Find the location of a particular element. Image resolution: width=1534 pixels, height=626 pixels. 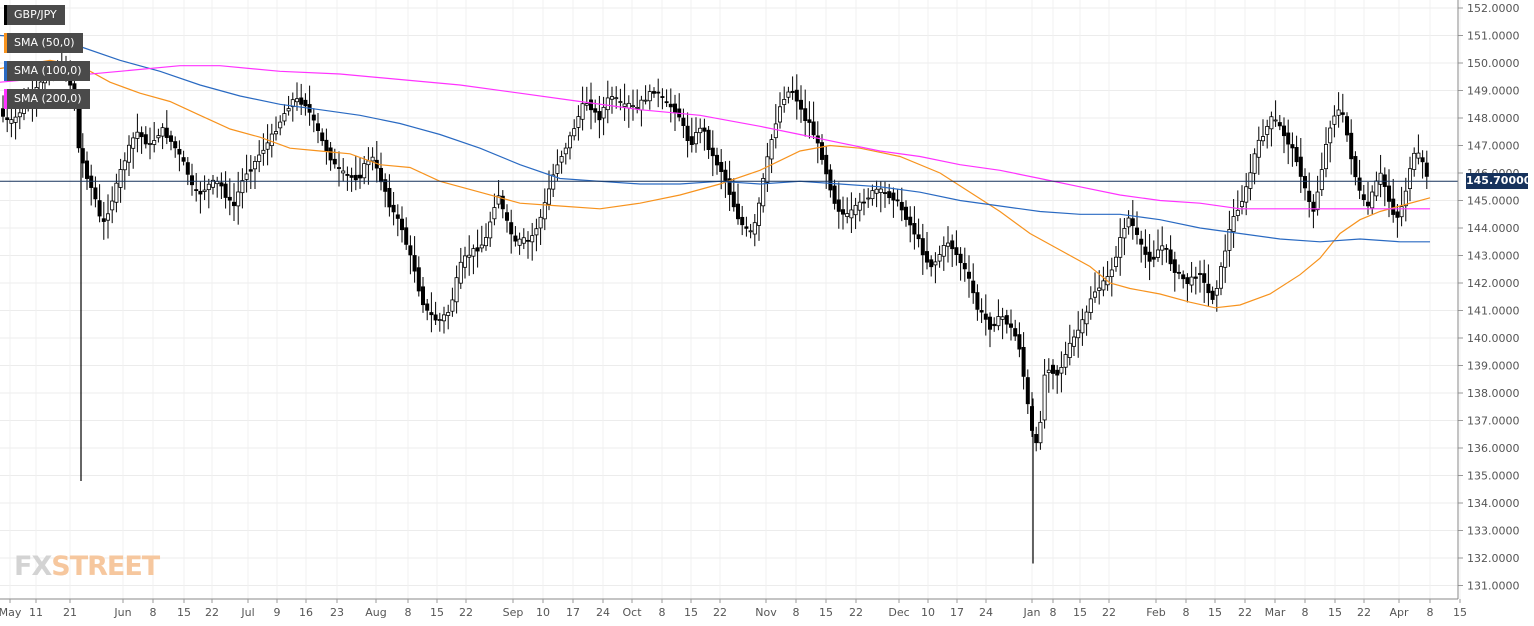

y-tick-label: 151.0000 is located at coordinates (1493, 36).